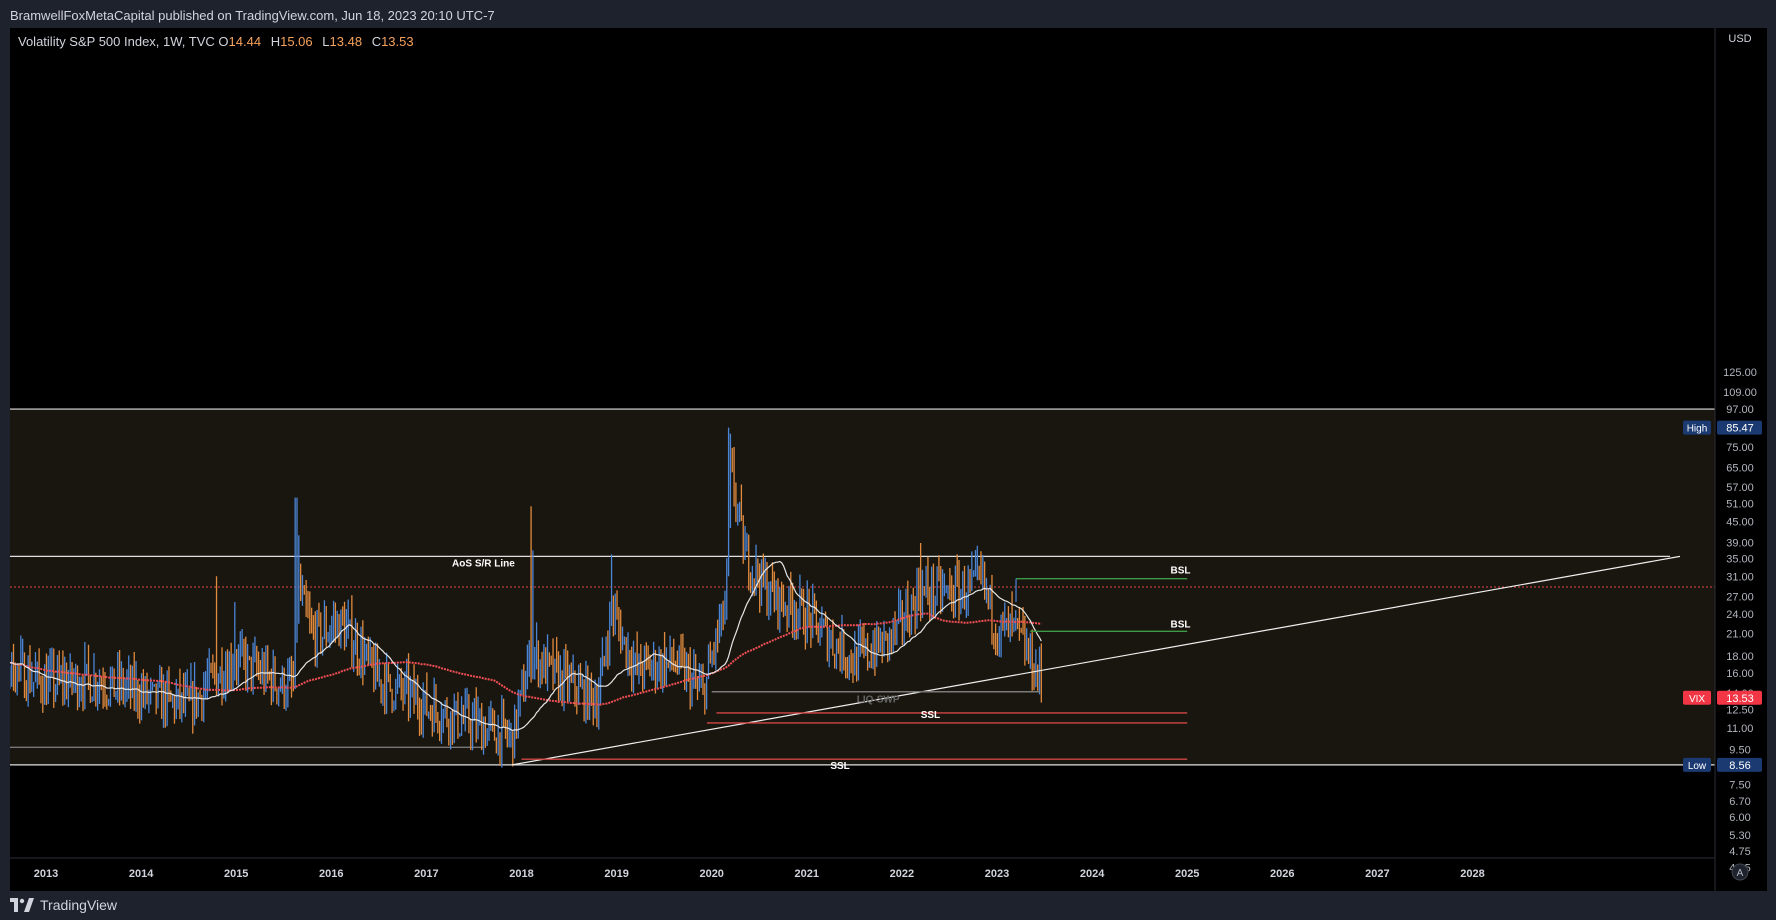 This screenshot has height=920, width=1776. What do you see at coordinates (1740, 448) in the screenshot?
I see `y-tick-label: 75.00` at bounding box center [1740, 448].